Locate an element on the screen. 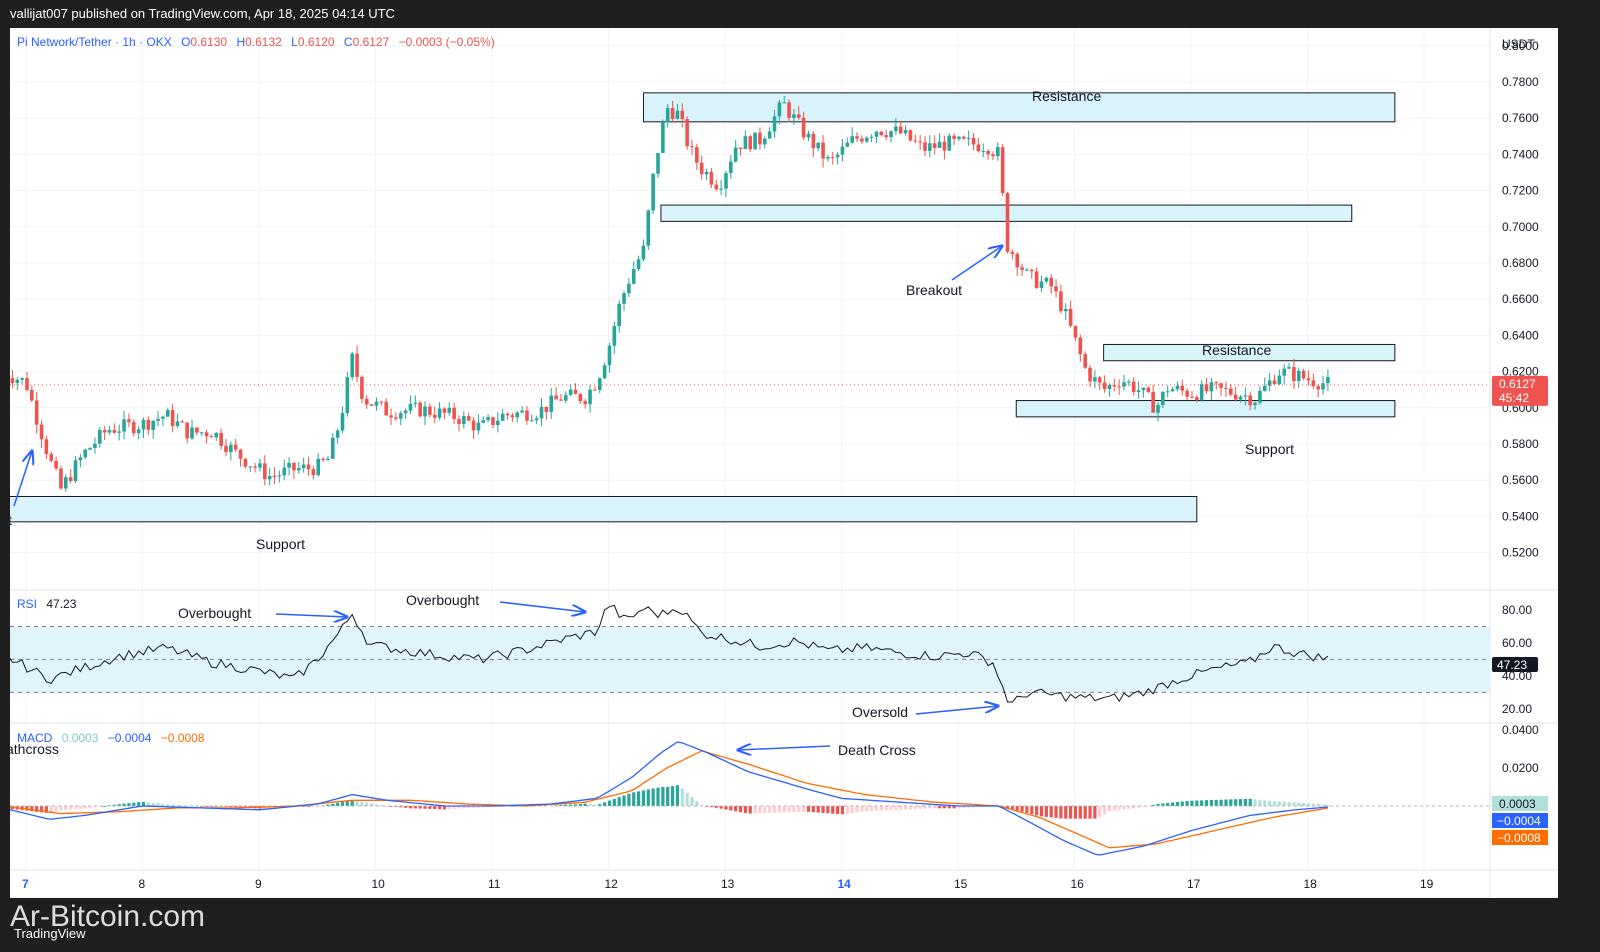 This screenshot has width=1600, height=952. price-tick-label: 0.5800 is located at coordinates (1520, 444).